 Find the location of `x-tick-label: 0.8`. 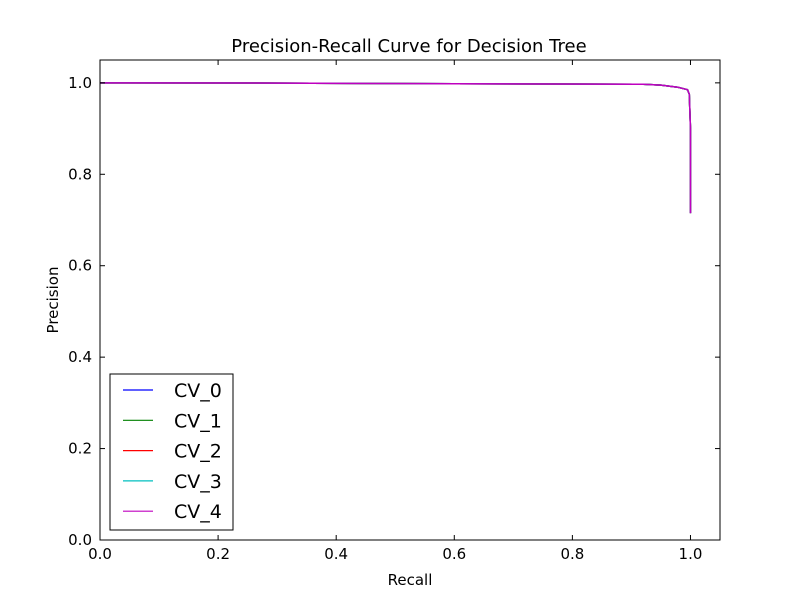

x-tick-label: 0.8 is located at coordinates (572, 554).